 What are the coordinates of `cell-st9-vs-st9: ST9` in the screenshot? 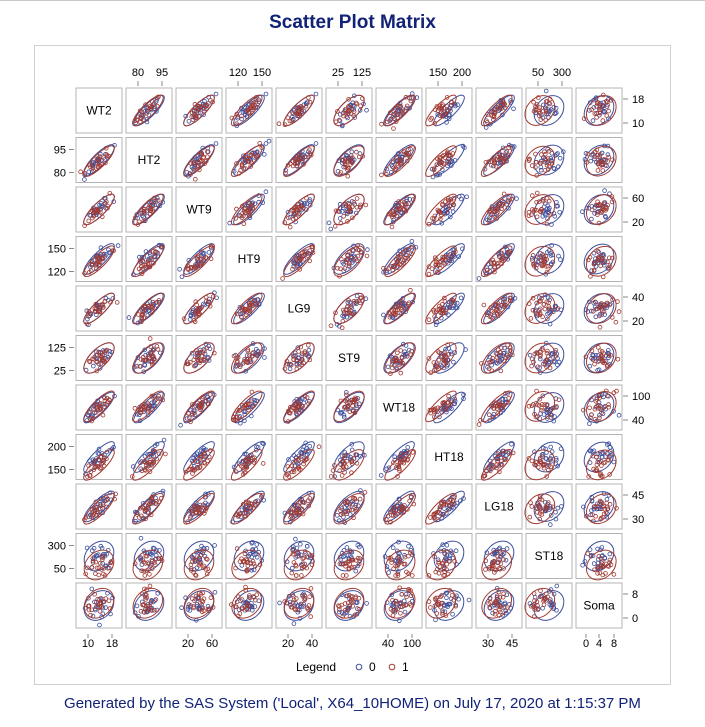 It's located at (349, 358).